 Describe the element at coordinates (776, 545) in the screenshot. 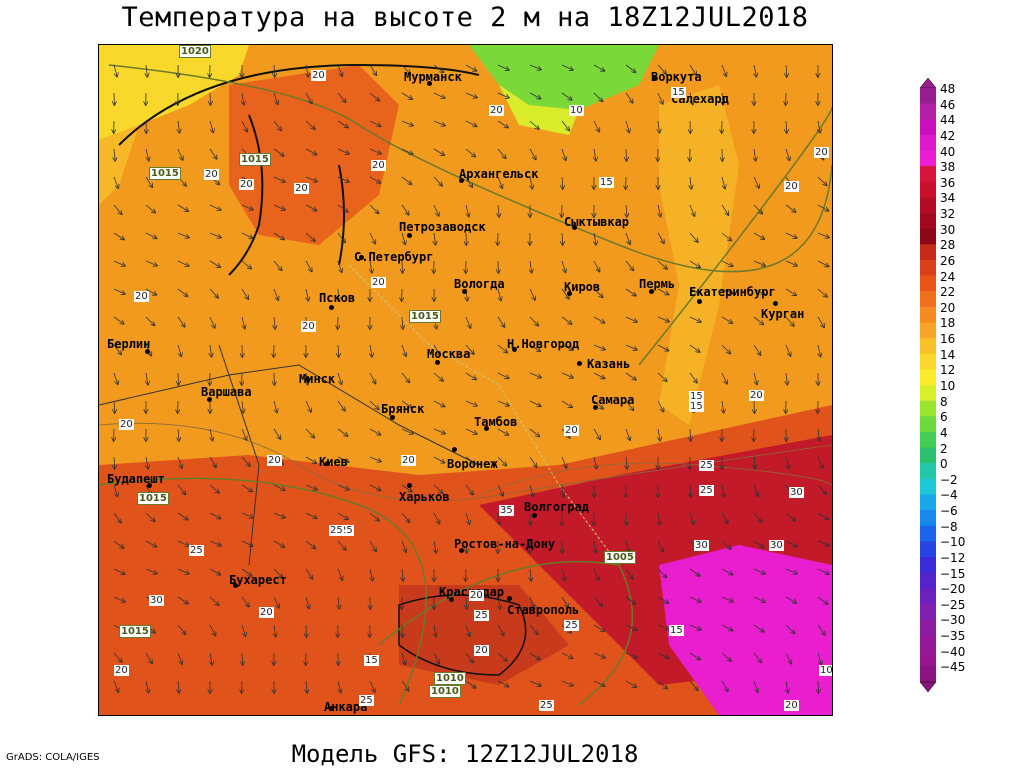

I see `isotherm-label: 30` at that location.